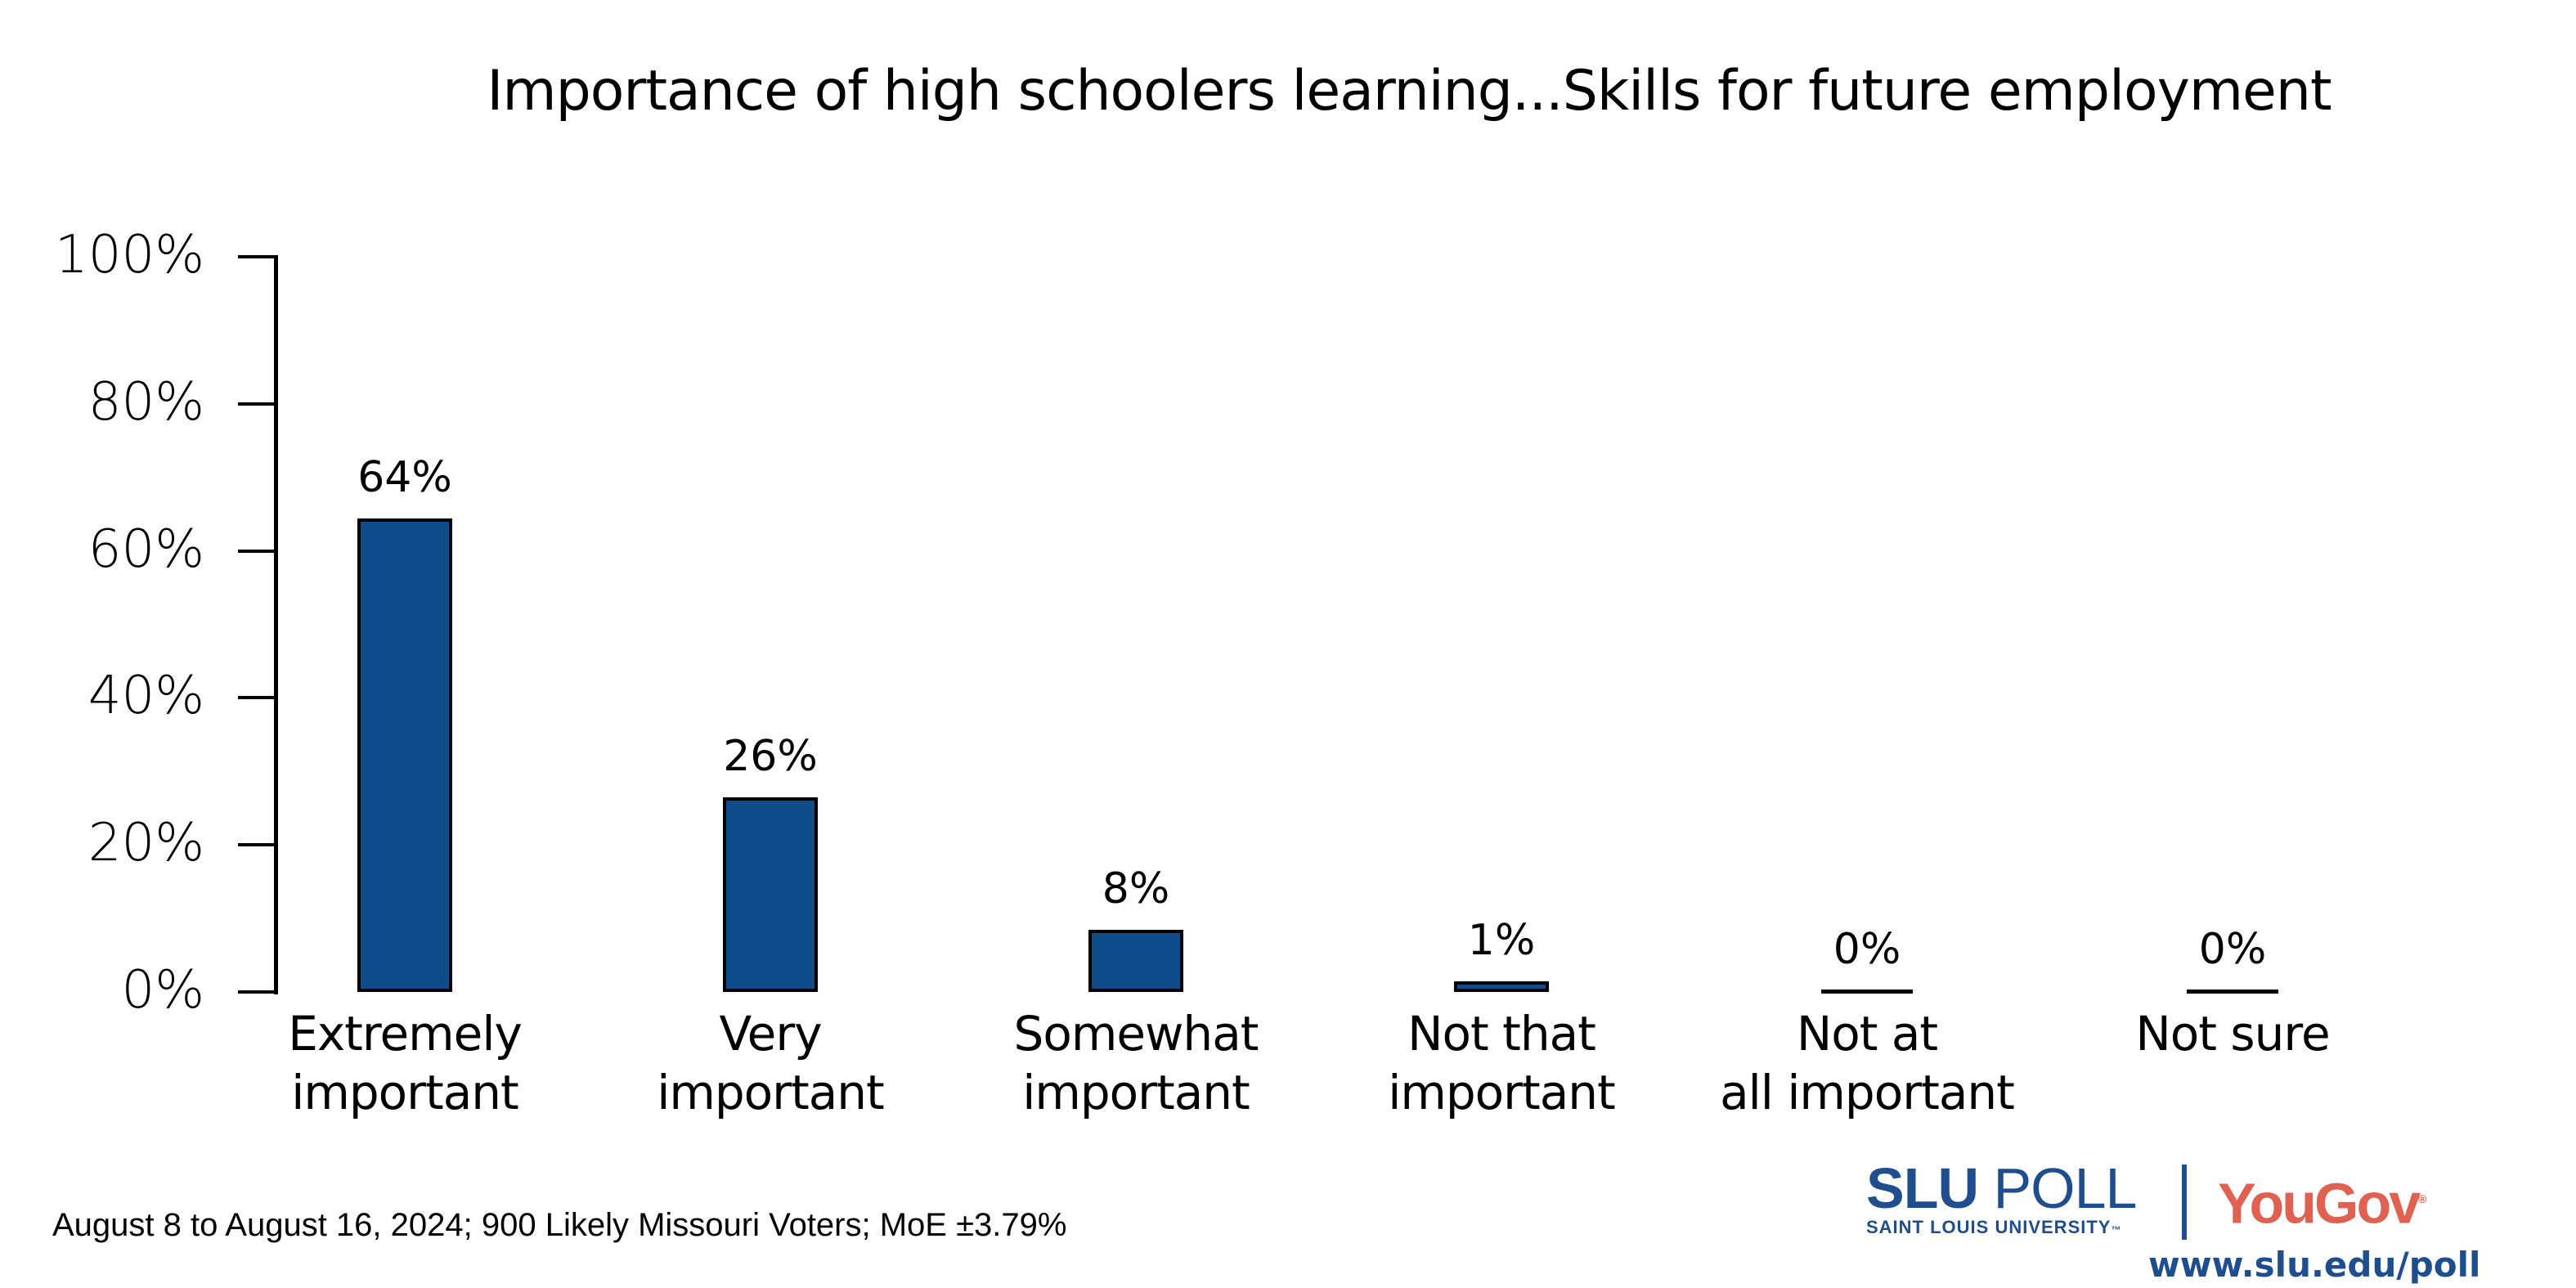 Image resolution: width=2576 pixels, height=1288 pixels. Describe the element at coordinates (2314, 1265) in the screenshot. I see `poll-url: www.slu.edu/poll` at that location.